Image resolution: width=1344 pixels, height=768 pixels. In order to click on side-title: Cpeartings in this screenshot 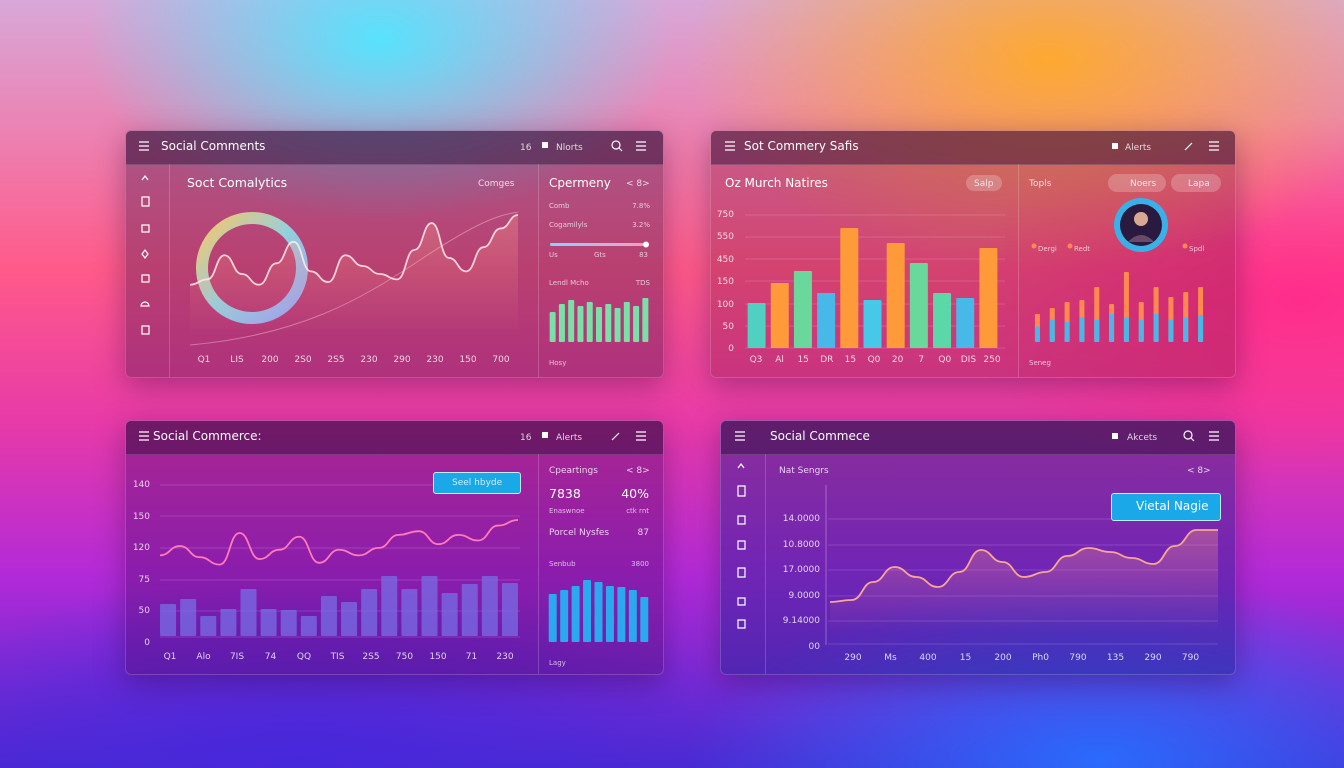, I will do `click(573, 471)`.